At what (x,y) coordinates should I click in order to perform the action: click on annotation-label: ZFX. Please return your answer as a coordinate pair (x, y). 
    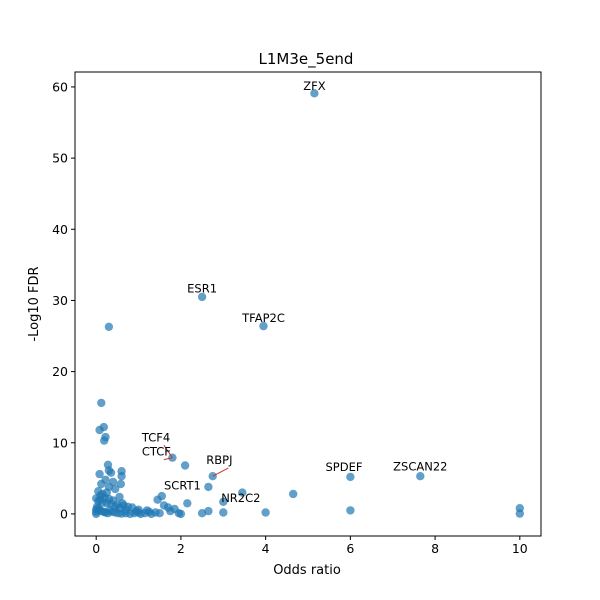
    Looking at the image, I should click on (314, 86).